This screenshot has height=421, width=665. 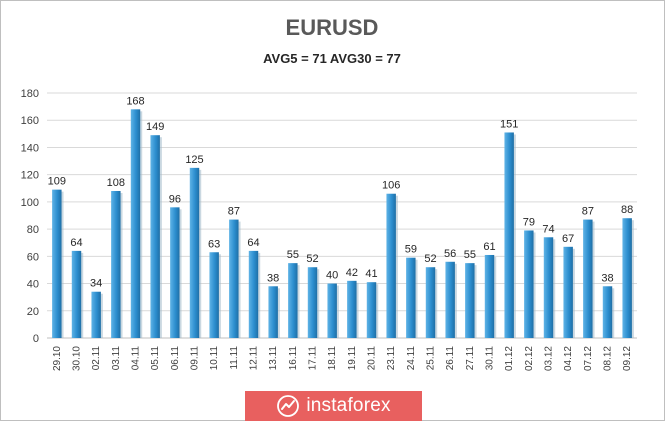 I want to click on y-tick-label: 100, so click(x=30, y=203).